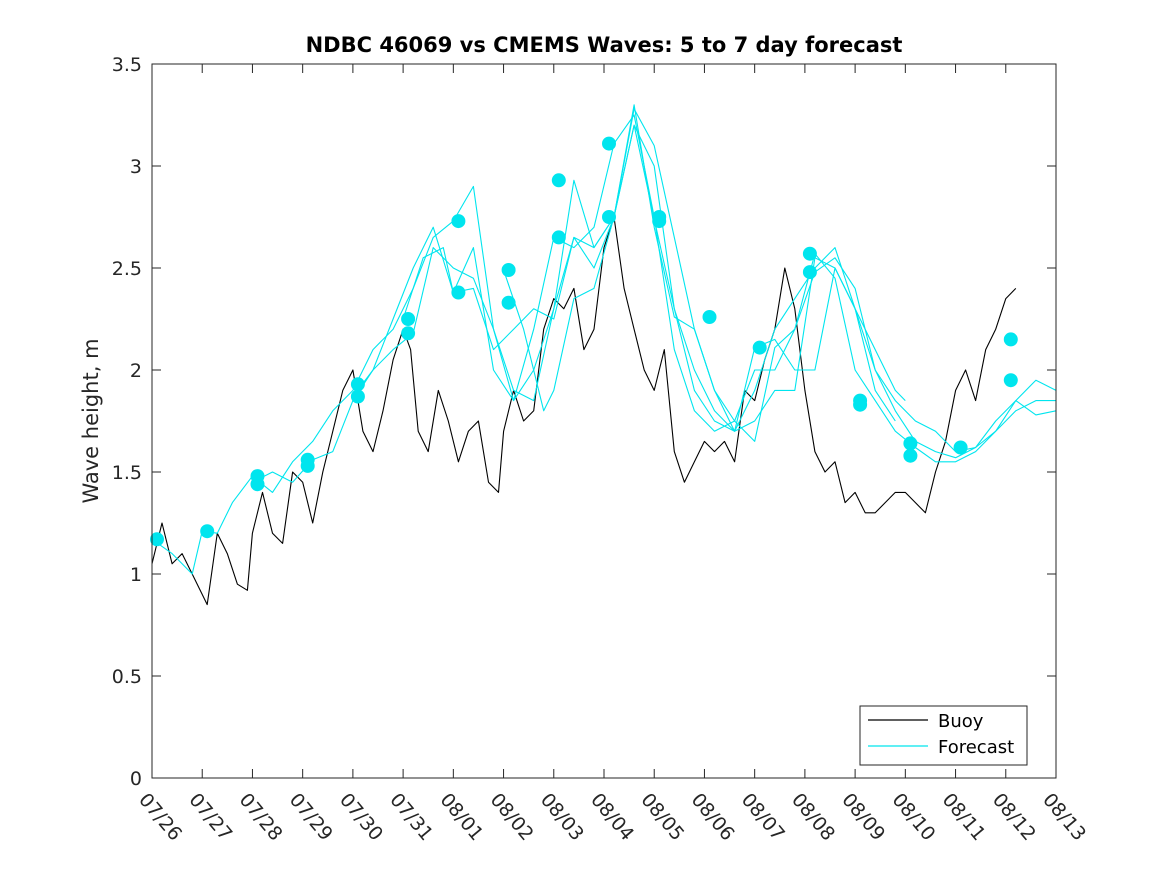 This screenshot has width=1167, height=875. Describe the element at coordinates (763, 817) in the screenshot. I see `x-tick-label: 08/07` at that location.